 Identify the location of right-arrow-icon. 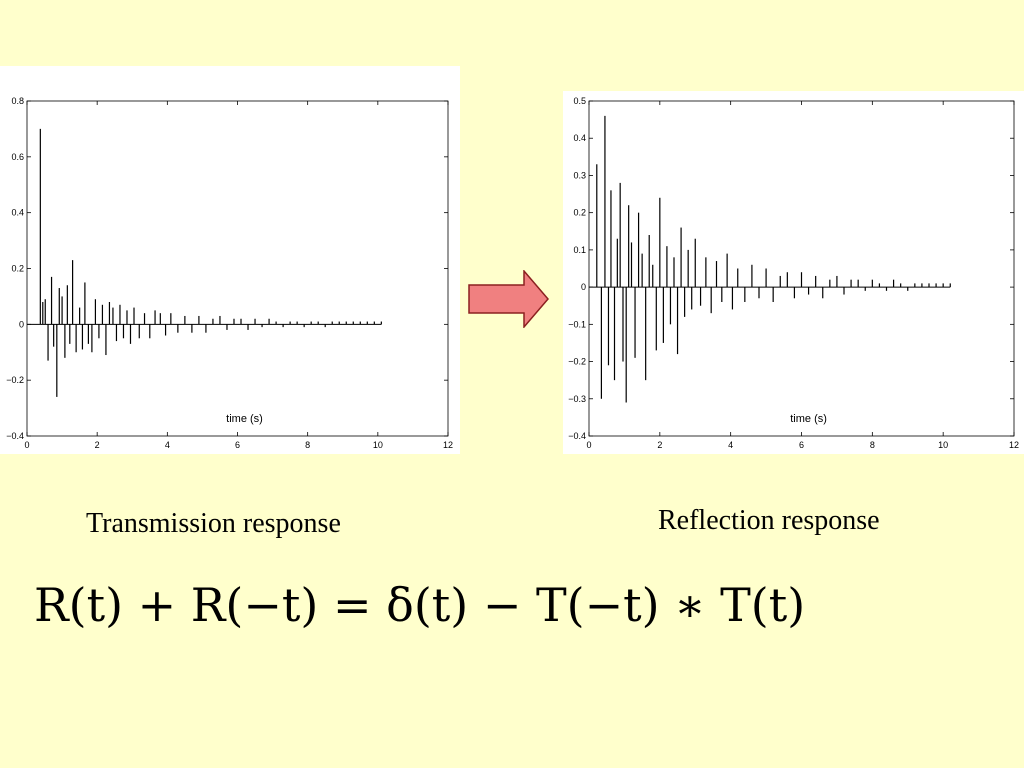
(508, 299).